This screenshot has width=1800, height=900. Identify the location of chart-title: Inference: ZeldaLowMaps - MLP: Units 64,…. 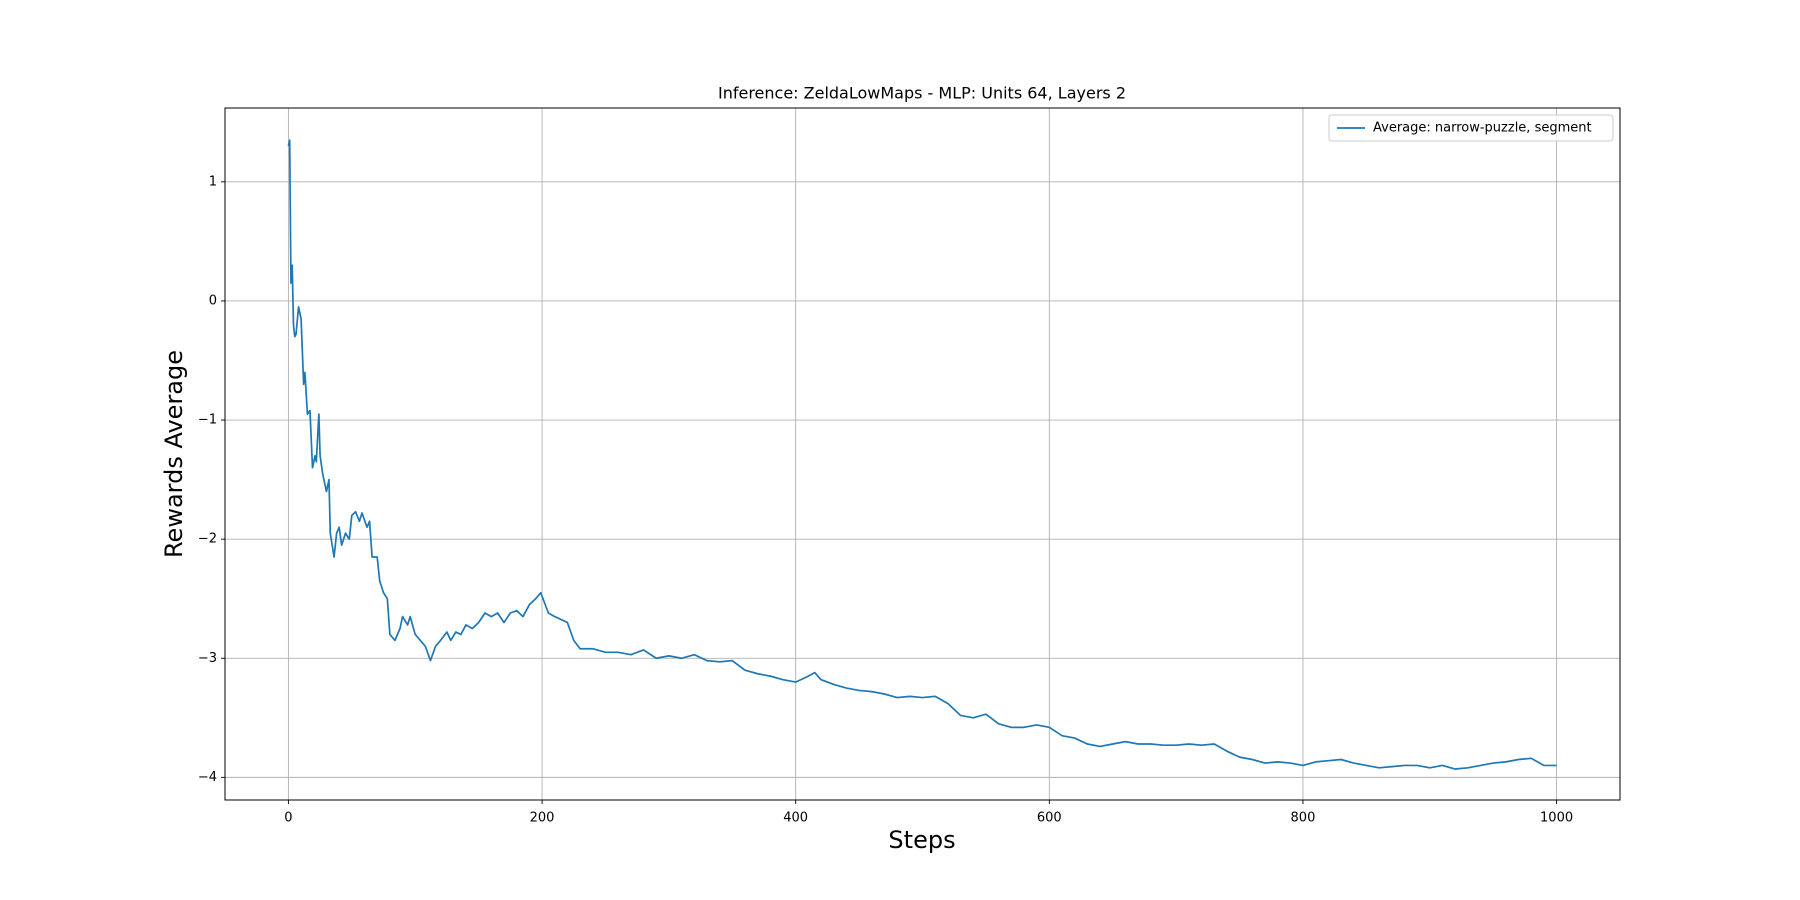
(922, 93).